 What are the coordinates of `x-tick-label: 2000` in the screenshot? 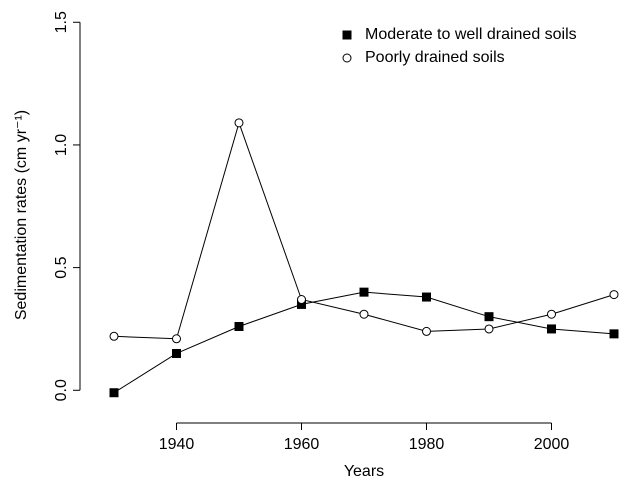 It's located at (552, 444).